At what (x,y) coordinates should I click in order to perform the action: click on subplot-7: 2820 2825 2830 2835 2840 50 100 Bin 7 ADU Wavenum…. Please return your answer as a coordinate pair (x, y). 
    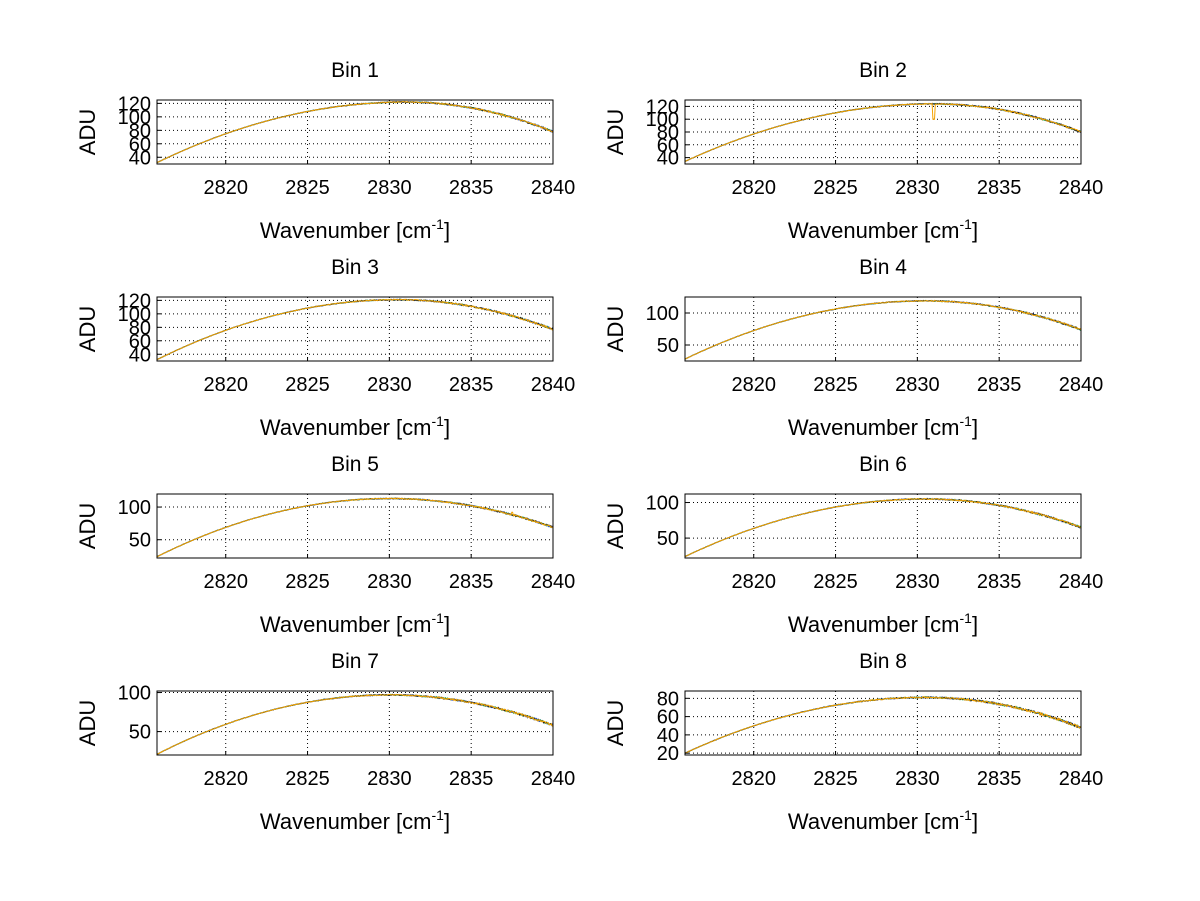
    Looking at the image, I should click on (325, 742).